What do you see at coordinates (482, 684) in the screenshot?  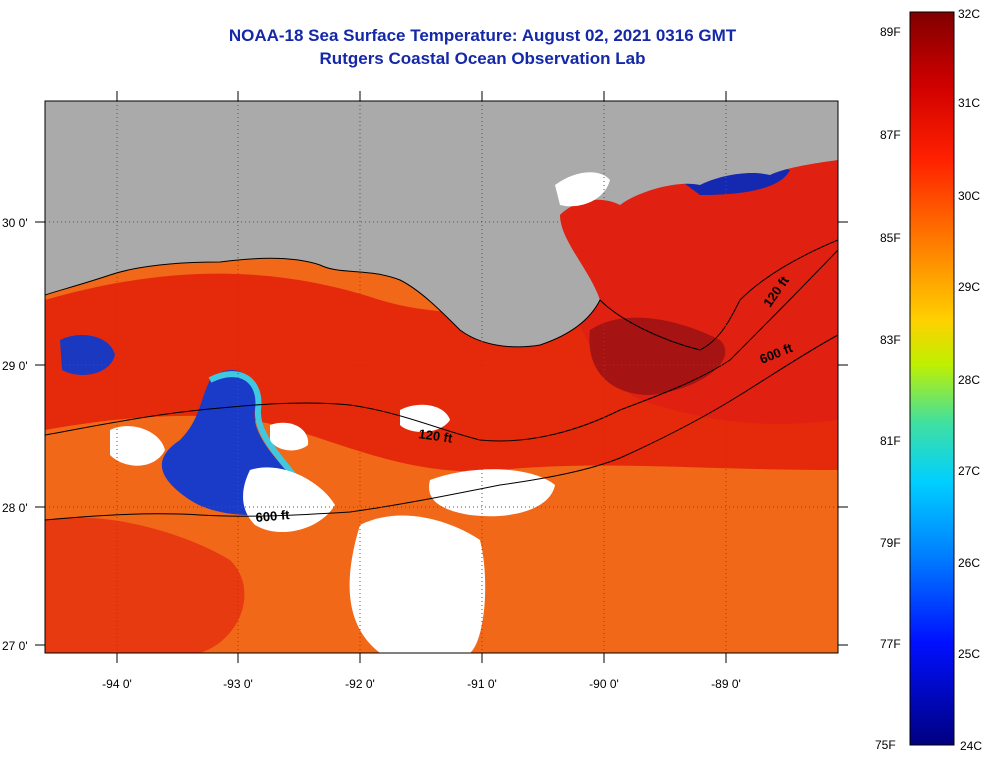 I see `lon-label: -91 0'` at bounding box center [482, 684].